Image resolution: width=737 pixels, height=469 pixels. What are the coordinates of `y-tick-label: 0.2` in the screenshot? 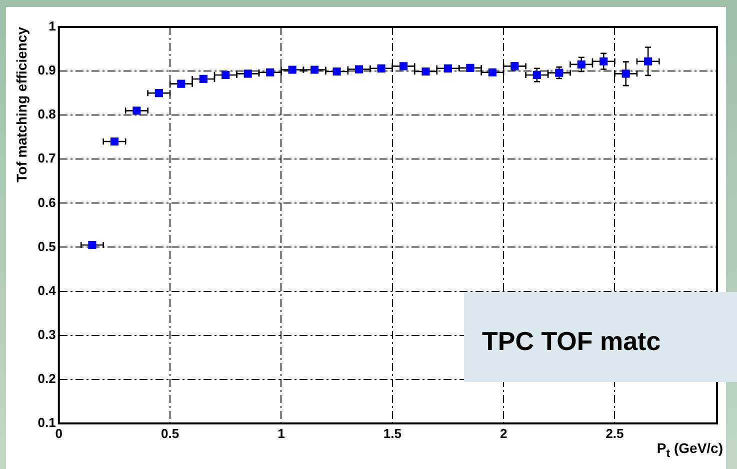 It's located at (47, 378).